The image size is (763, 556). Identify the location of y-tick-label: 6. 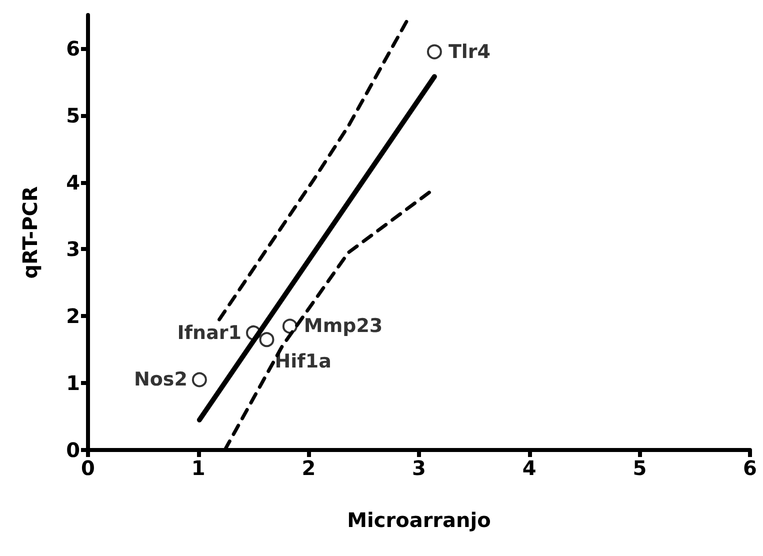
(73, 48).